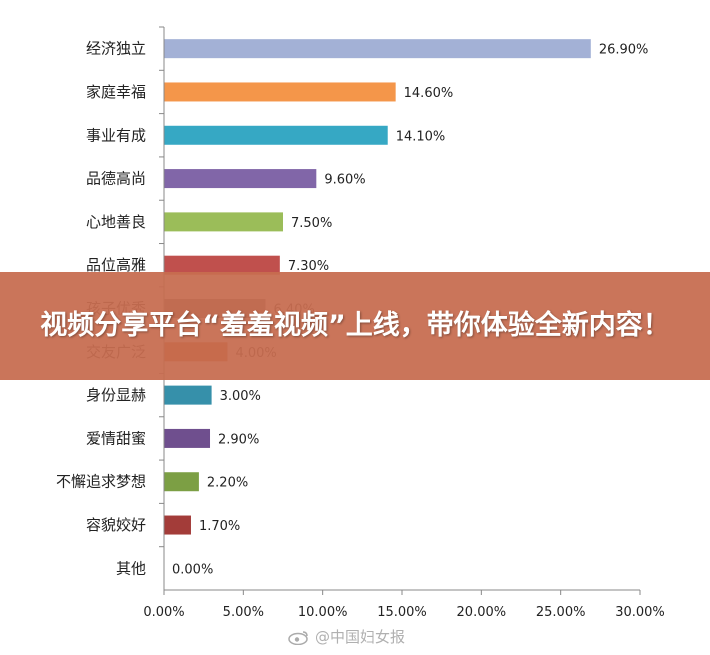 The width and height of the screenshot is (710, 655). I want to click on value-label: 0.00%, so click(192, 569).